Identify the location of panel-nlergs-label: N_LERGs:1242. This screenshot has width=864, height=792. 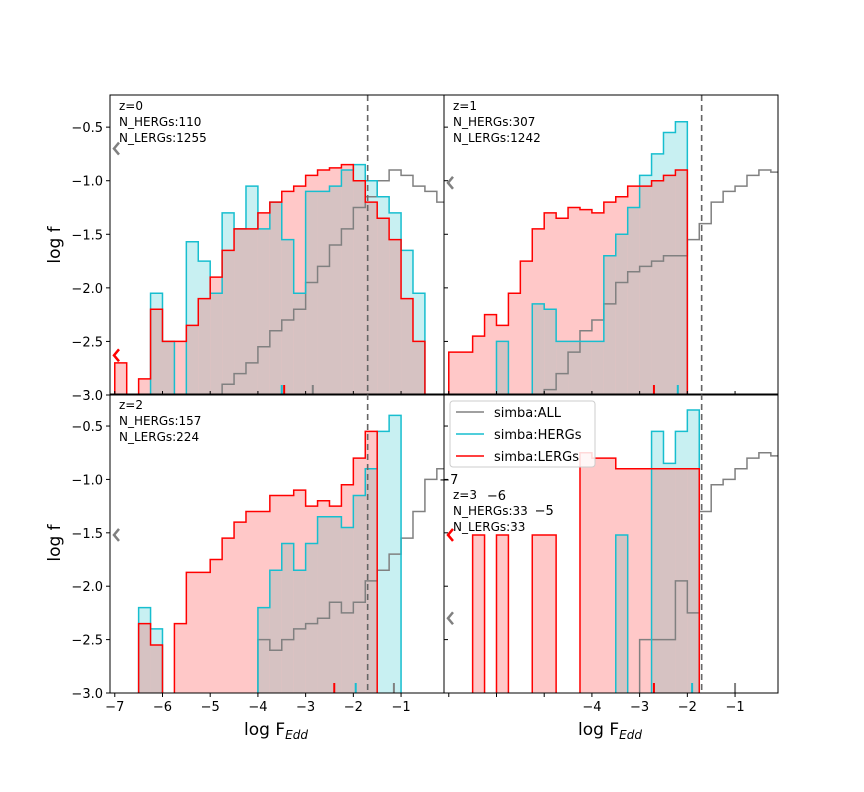
(497, 138).